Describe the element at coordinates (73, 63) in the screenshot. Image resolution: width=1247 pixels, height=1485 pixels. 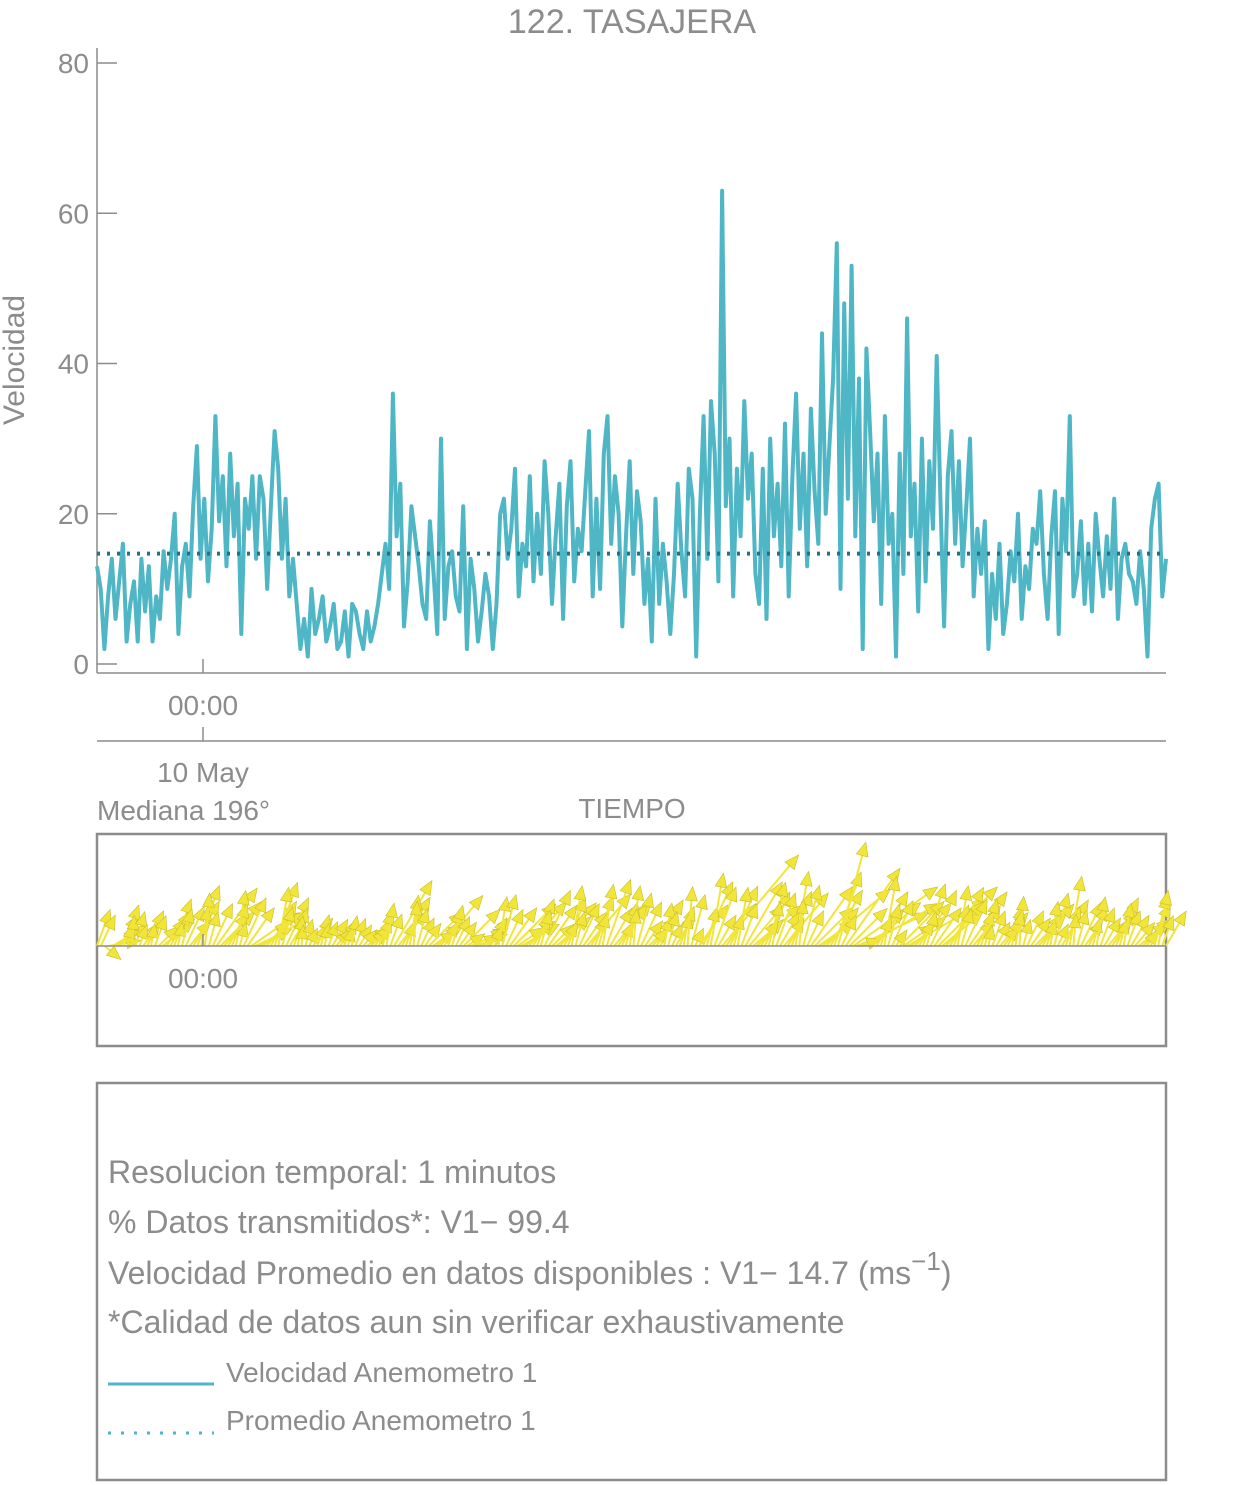
I see `y-tick-label: 80` at that location.